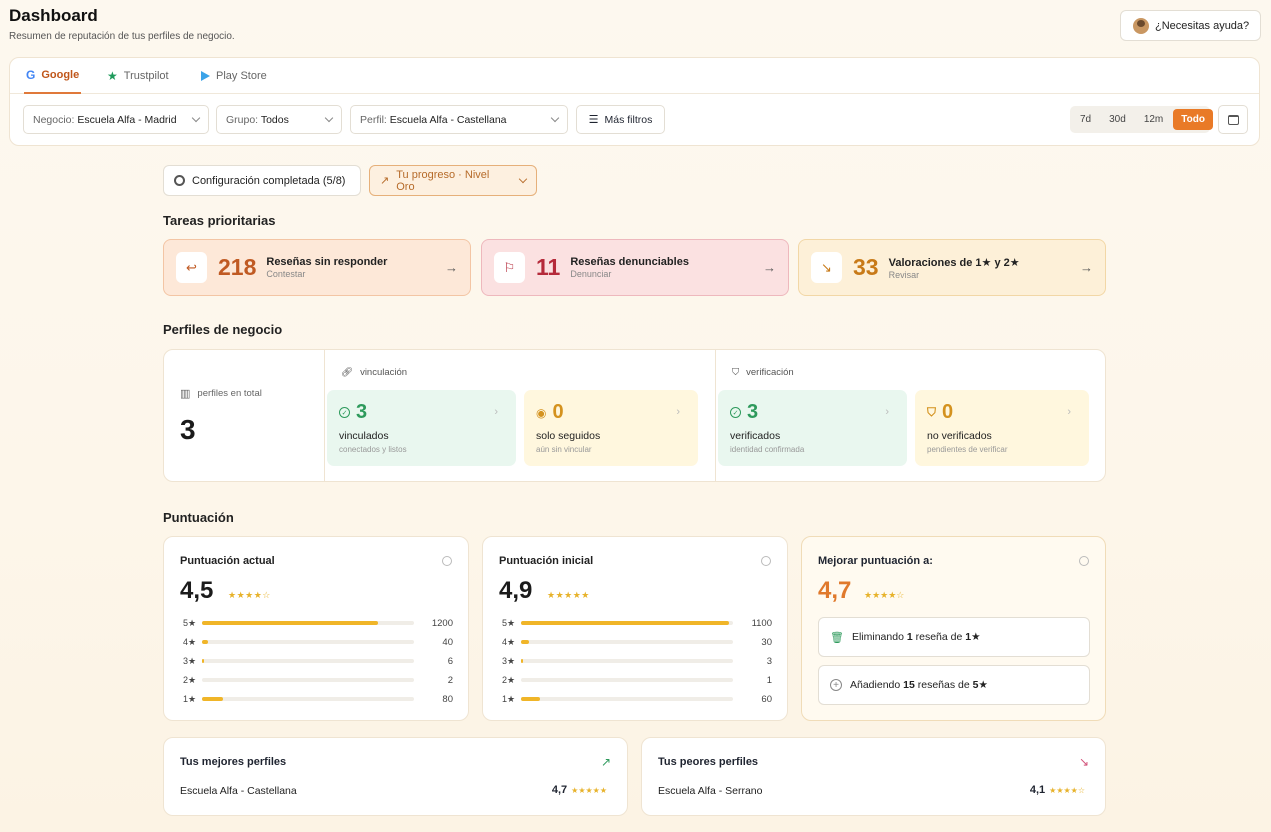 Image resolution: width=1271 pixels, height=832 pixels. Describe the element at coordinates (708, 762) in the screenshot. I see `worst-profiles-title: Tus peores perfiles` at that location.